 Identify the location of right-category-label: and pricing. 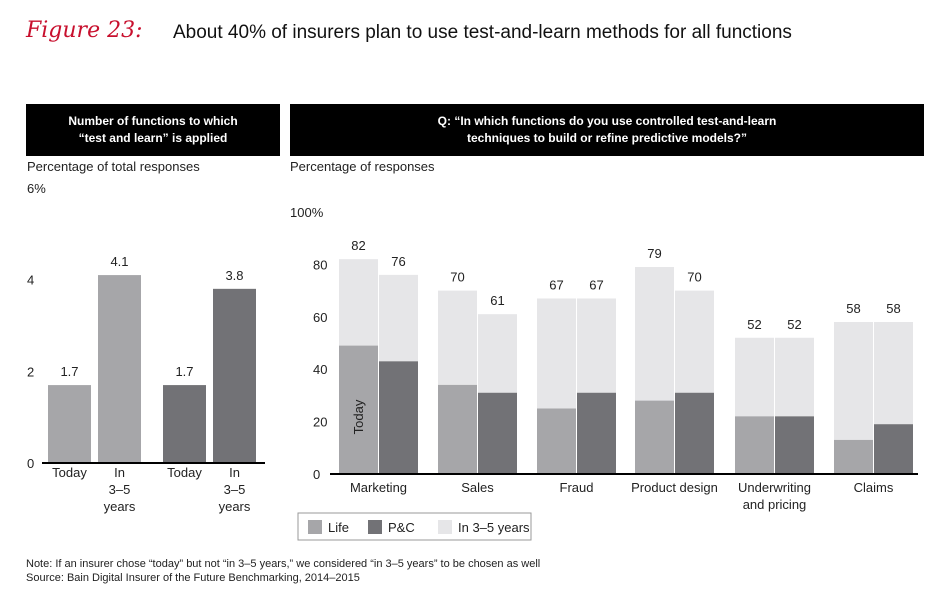
(775, 504).